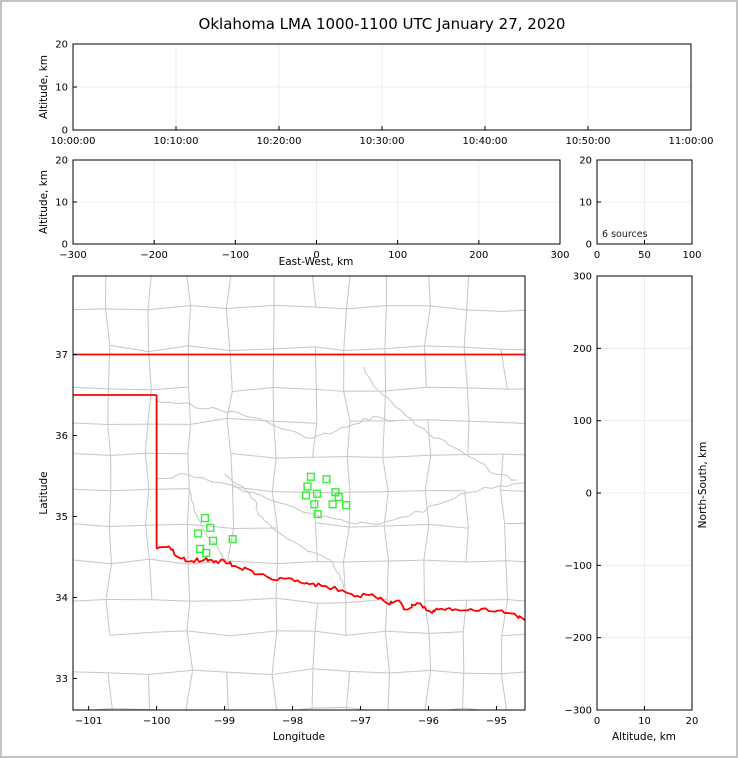 The height and width of the screenshot is (758, 738). Describe the element at coordinates (61, 679) in the screenshot. I see `map-ytick-label: 33` at that location.